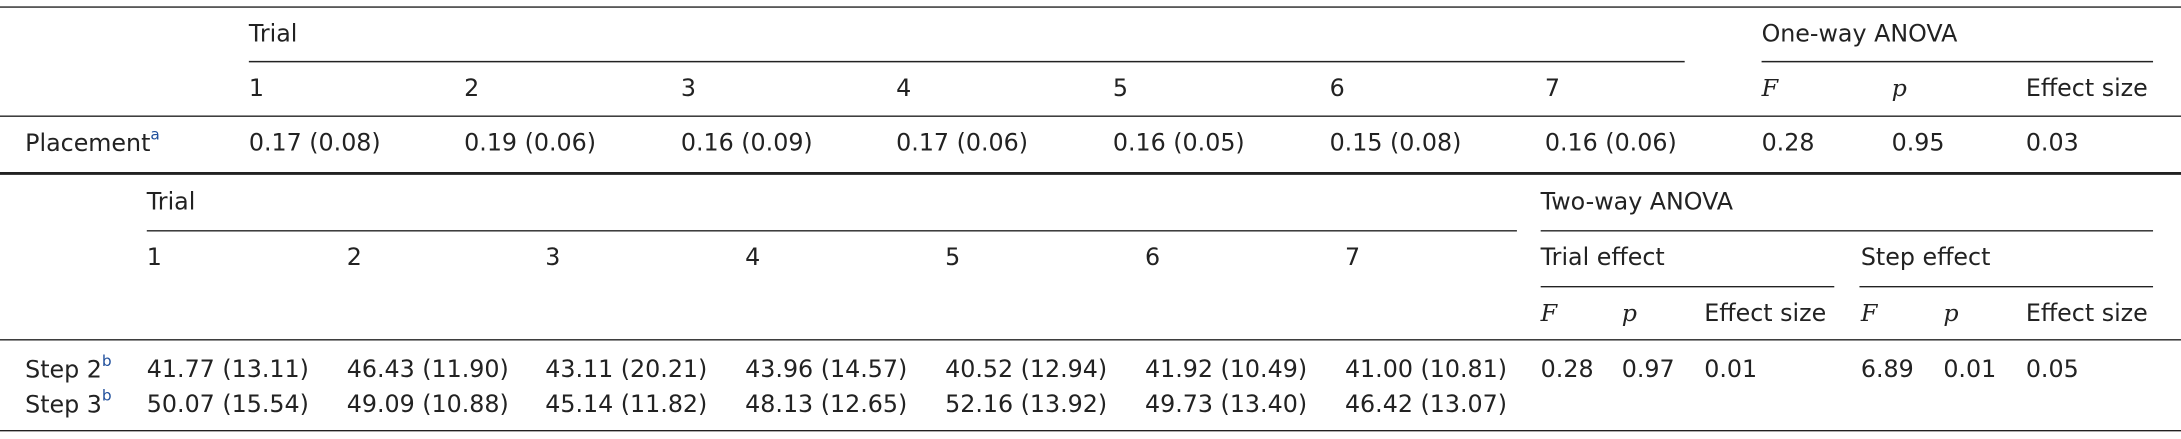  I want to click on row-label: Step 3b, so click(68, 402).